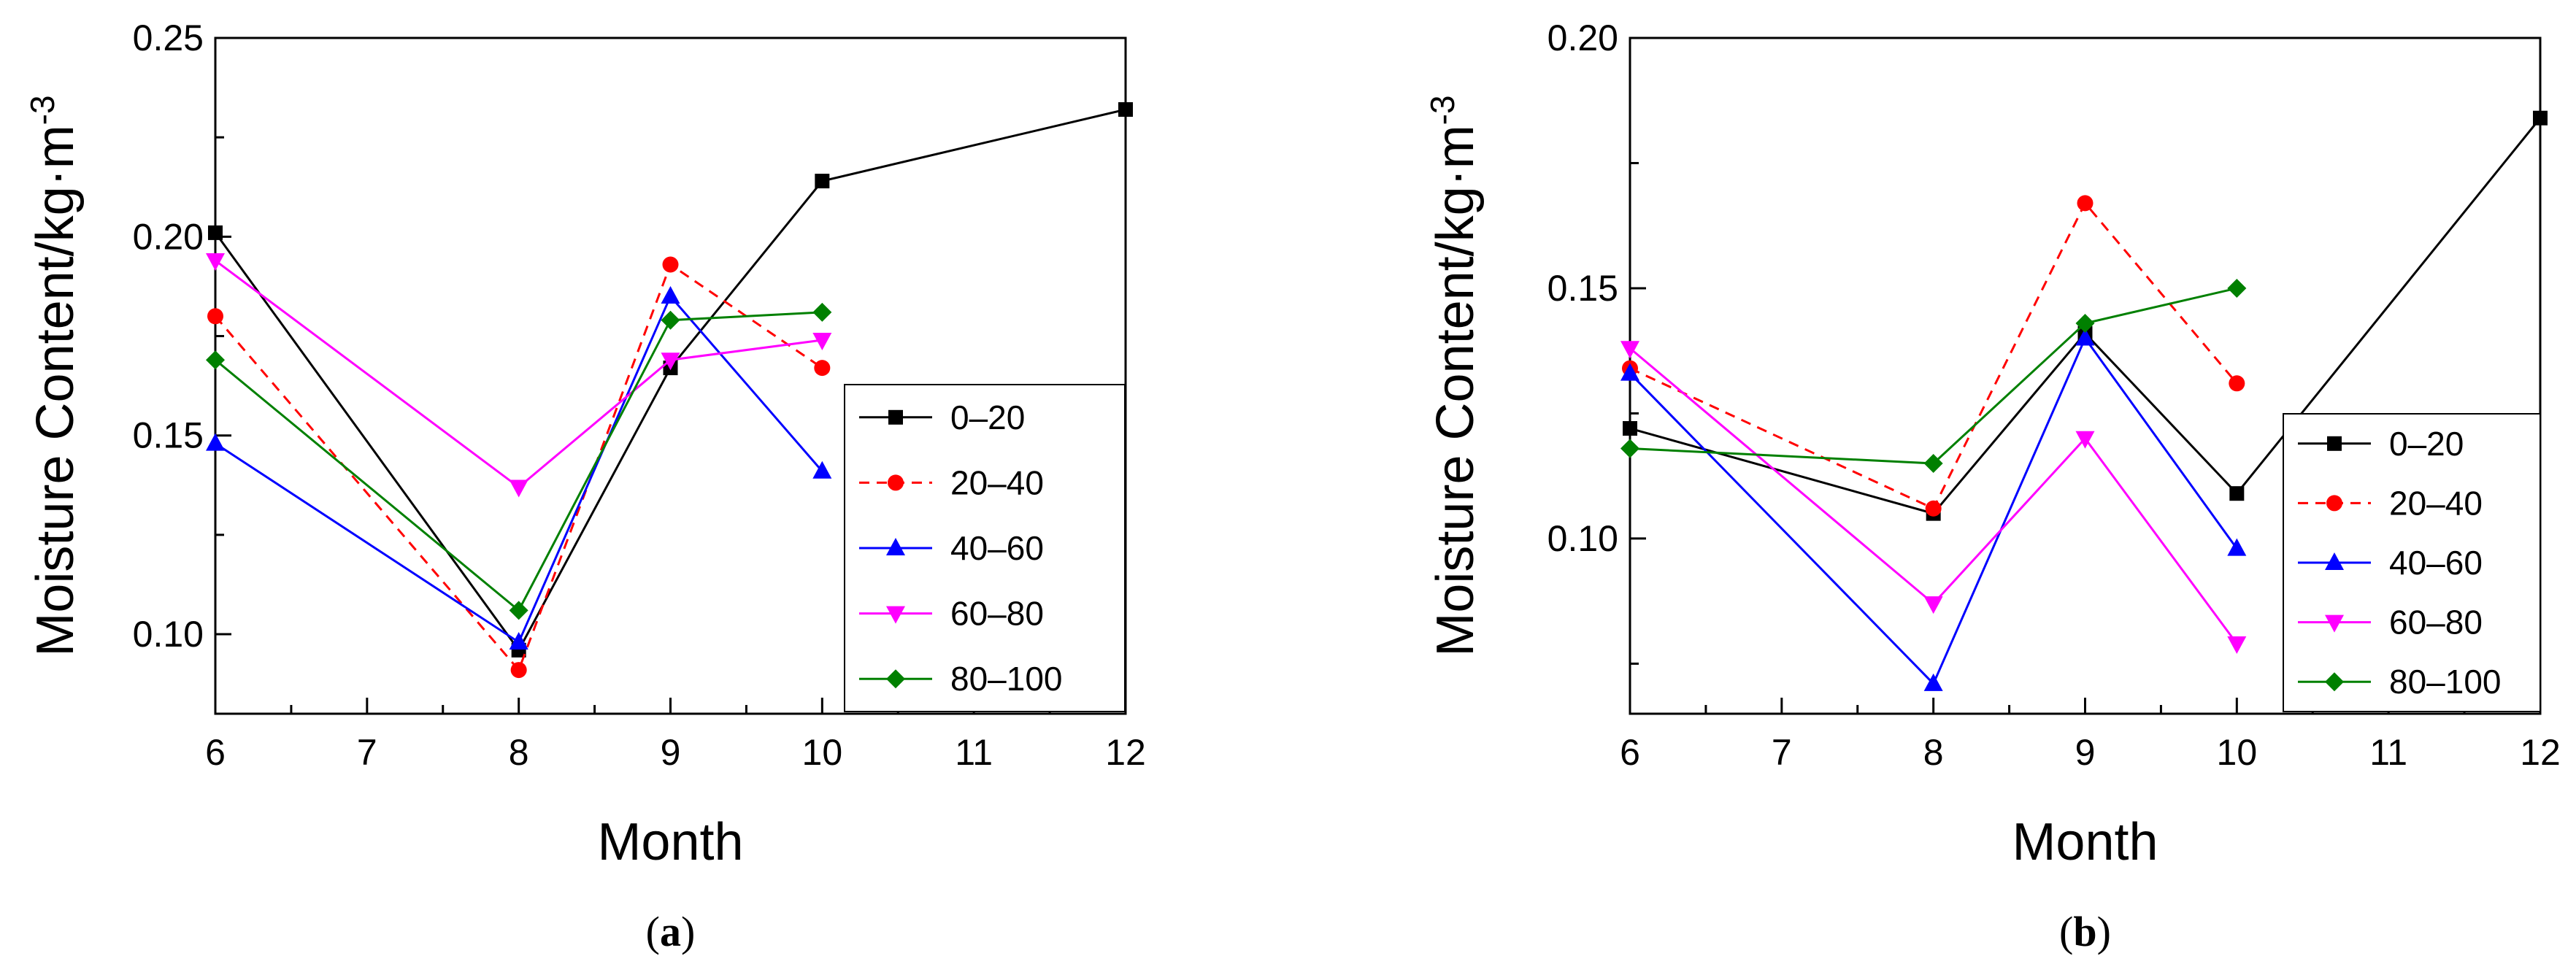 The image size is (2576, 975). Describe the element at coordinates (1582, 288) in the screenshot. I see `y-tick-label: 0.15` at that location.